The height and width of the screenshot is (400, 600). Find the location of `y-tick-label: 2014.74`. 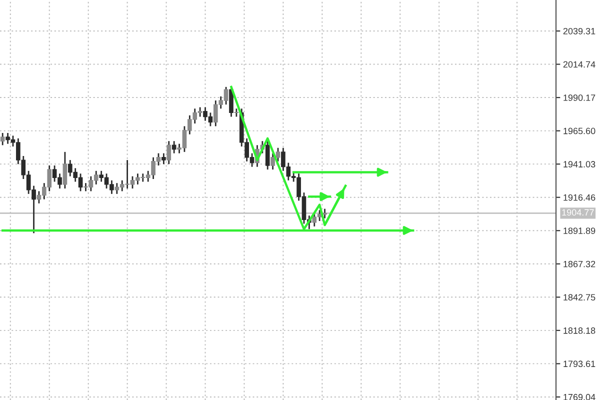

y-tick-label: 2014.74 is located at coordinates (579, 64).